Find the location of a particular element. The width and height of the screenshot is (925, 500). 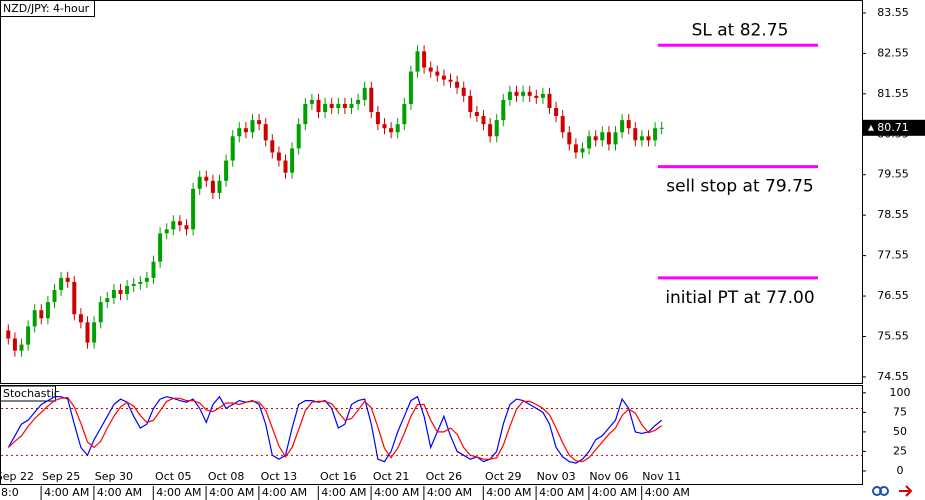

y-tick-label: 81.55 is located at coordinates (893, 93).